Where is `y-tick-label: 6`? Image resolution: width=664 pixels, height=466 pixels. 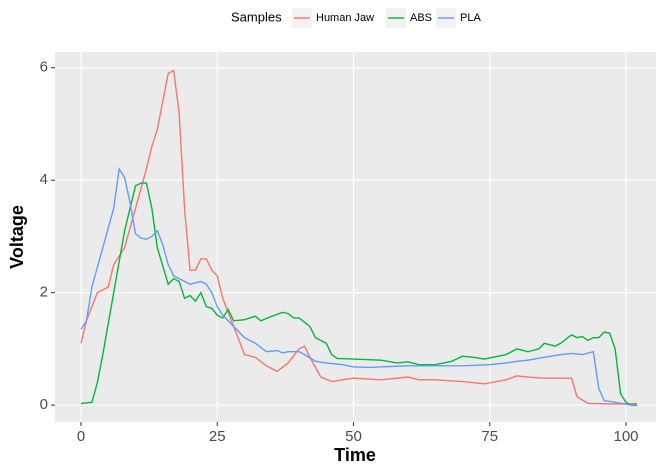 y-tick-label: 6 is located at coordinates (44, 67).